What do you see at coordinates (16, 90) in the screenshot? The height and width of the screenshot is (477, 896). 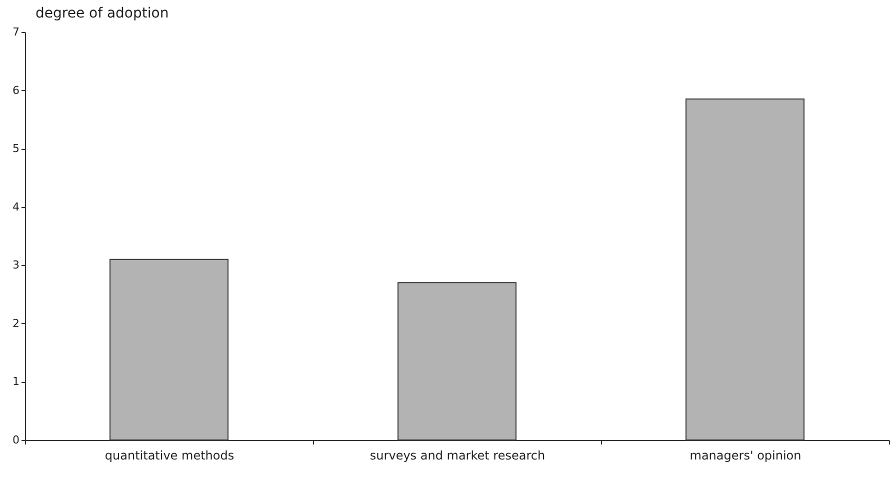 I see `y-tick-label: 6` at bounding box center [16, 90].